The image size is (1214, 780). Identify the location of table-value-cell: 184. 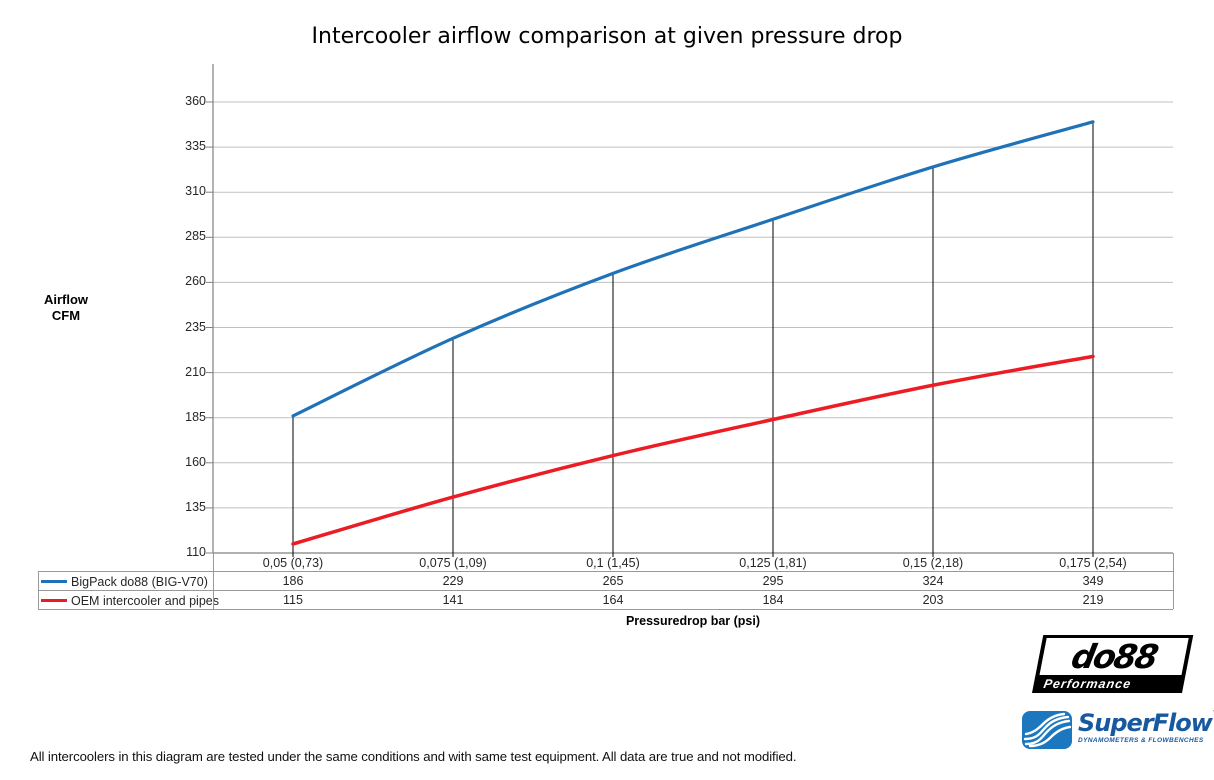
(773, 600).